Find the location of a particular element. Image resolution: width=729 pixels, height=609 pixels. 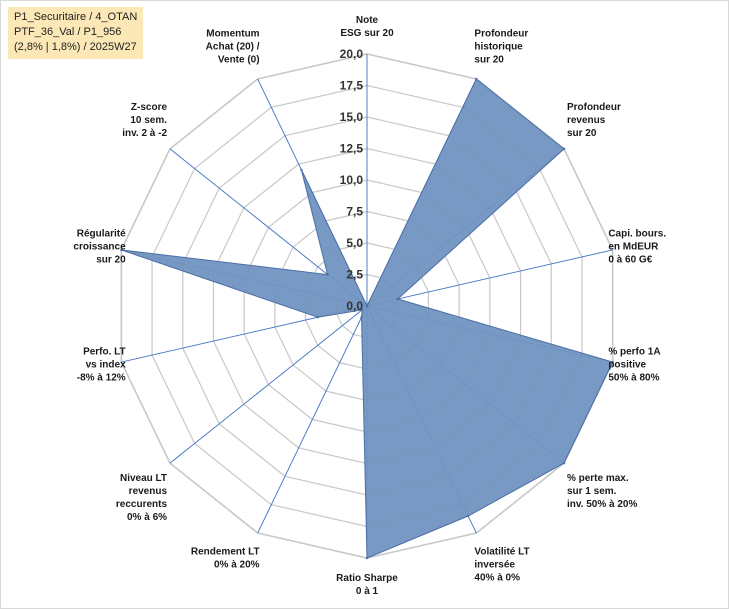

tick-label: 0,0 is located at coordinates (354, 306).